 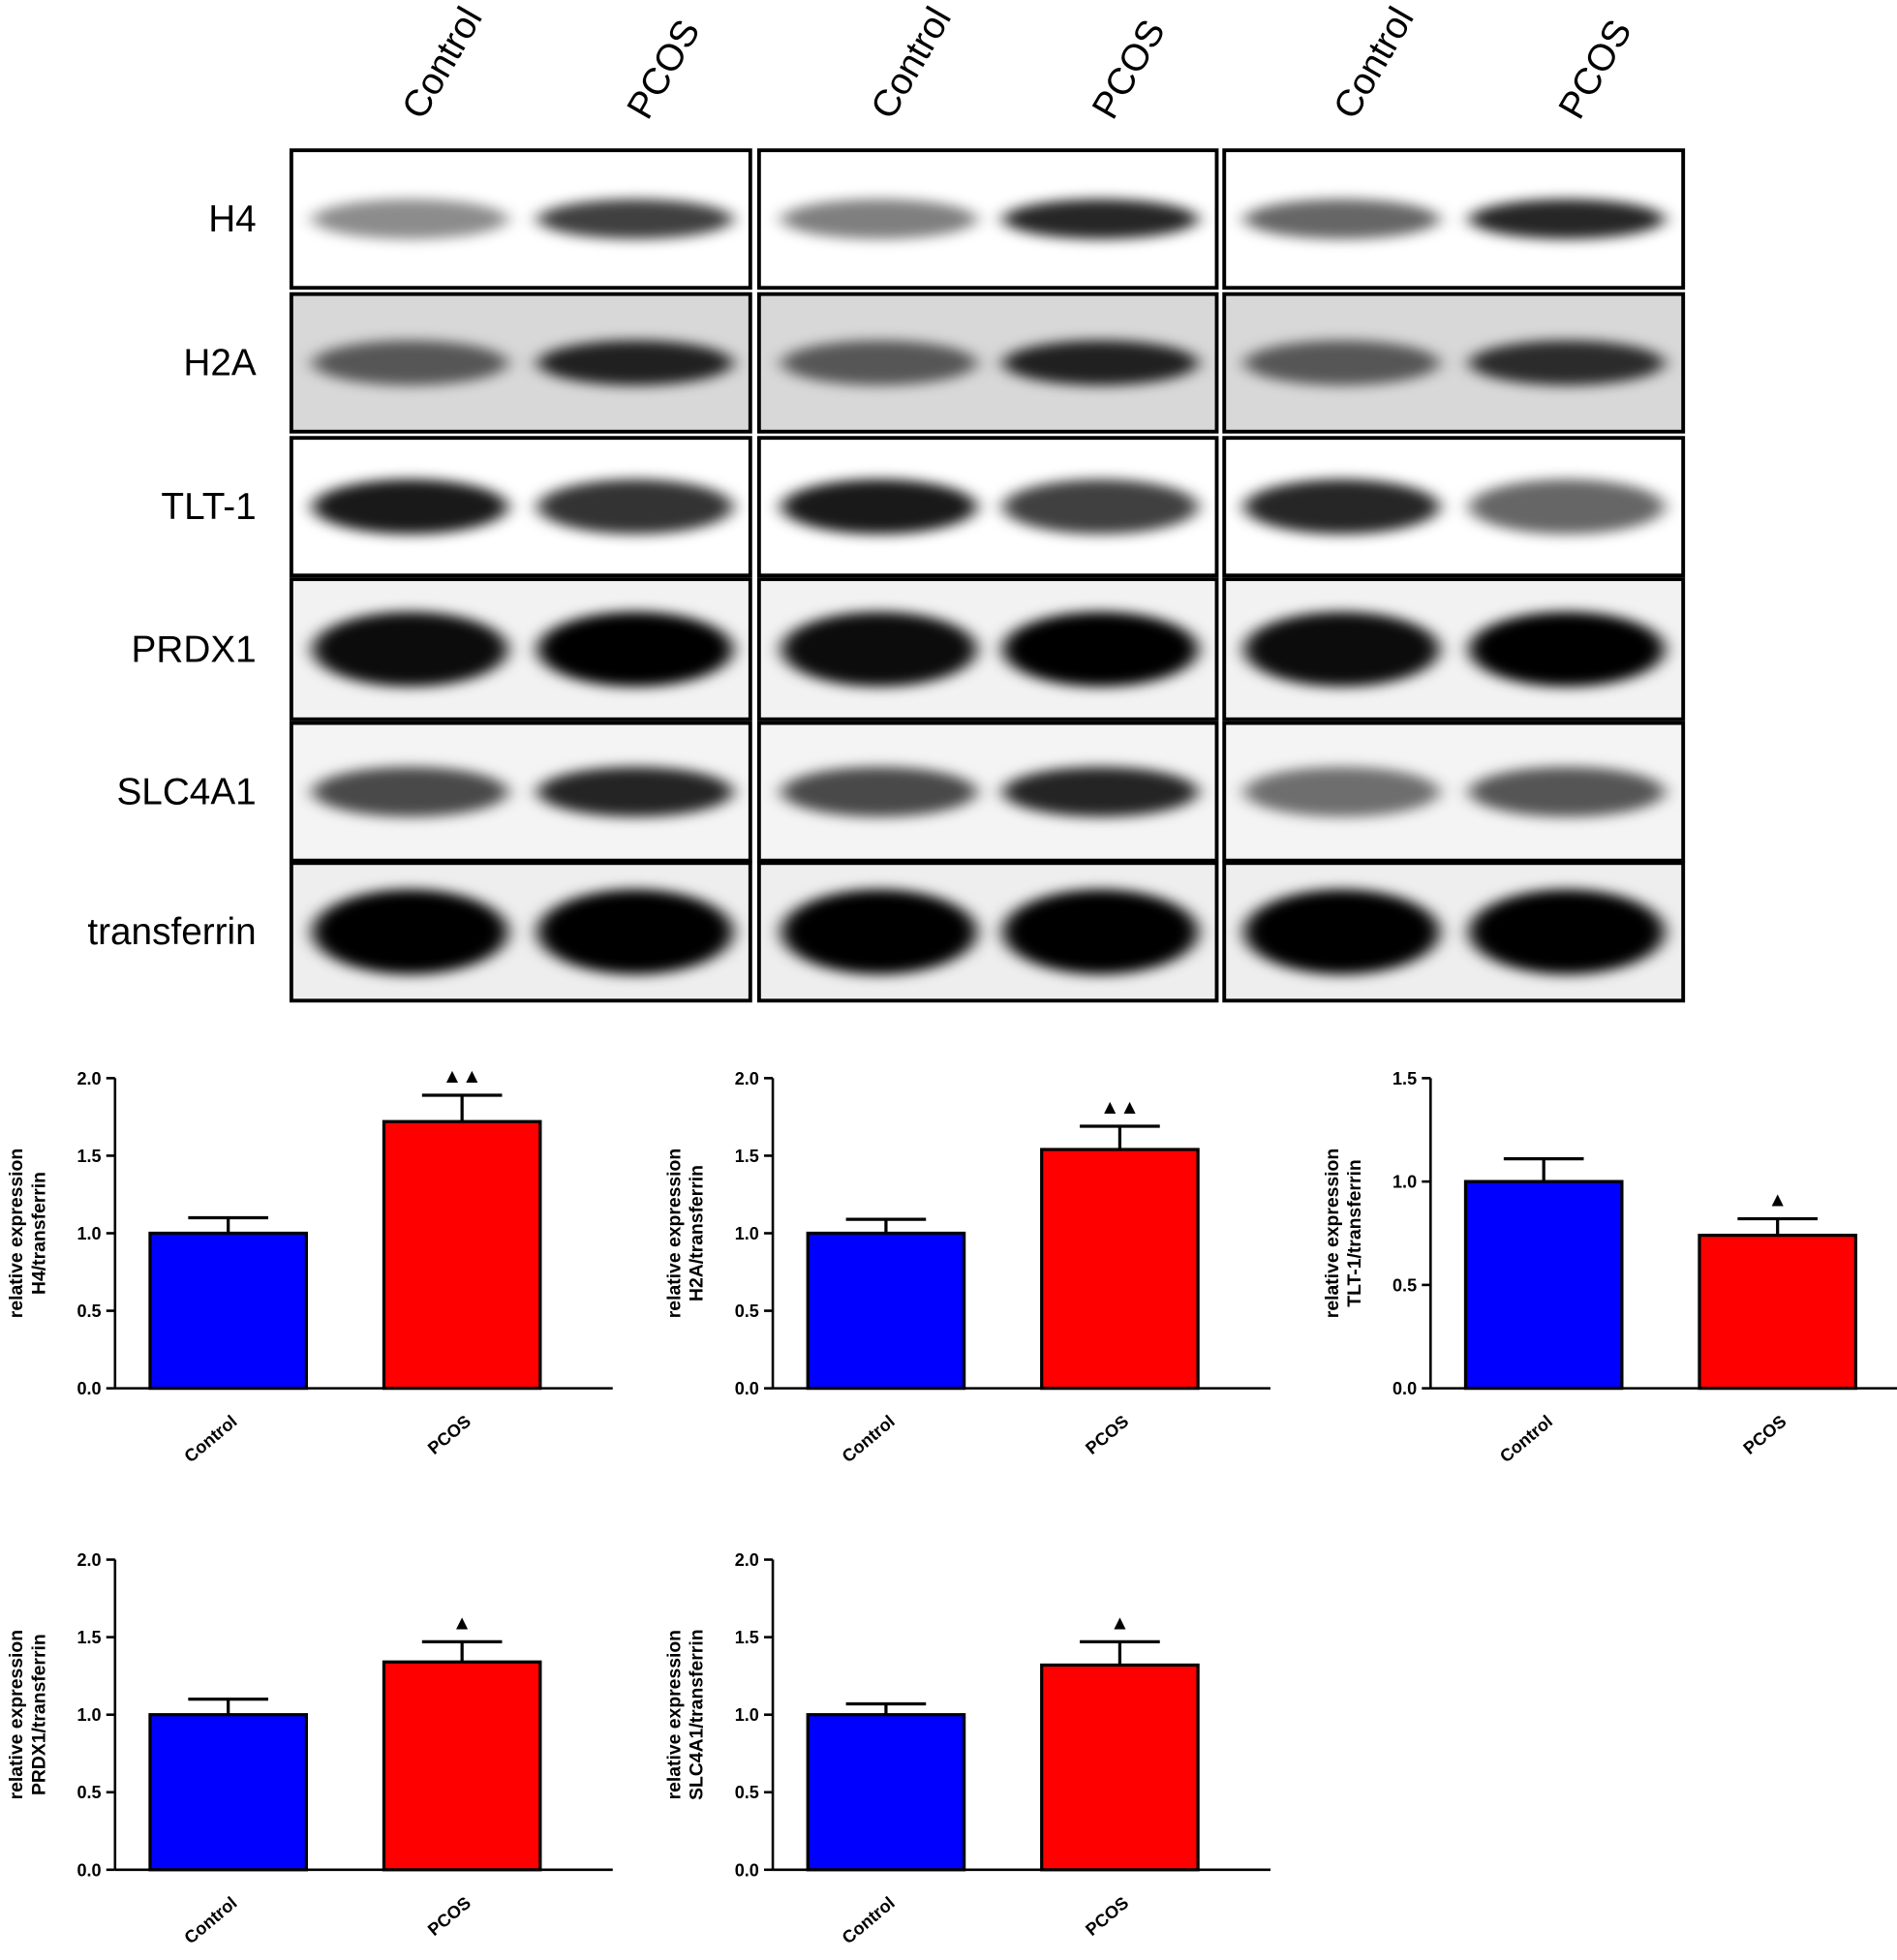 I want to click on y-axis-label: H2A/transferrin, so click(x=697, y=1233).